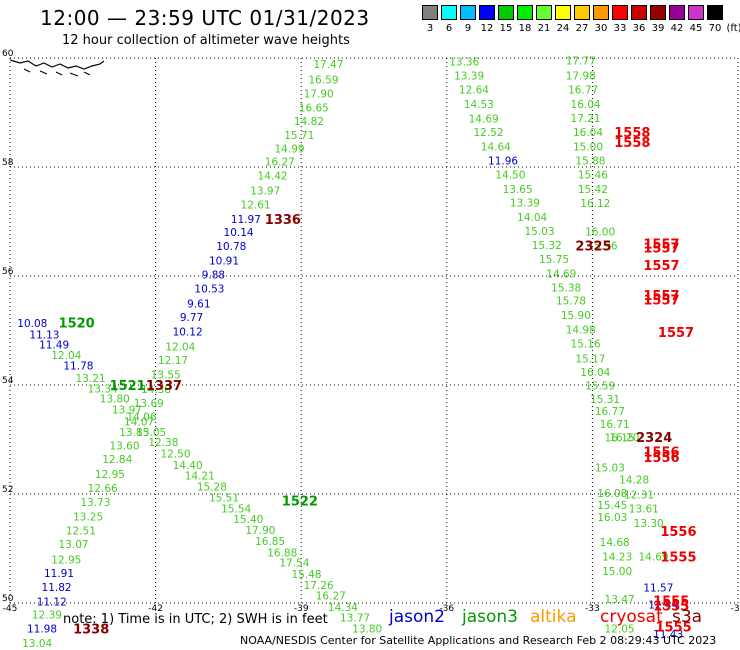 The height and width of the screenshot is (650, 740). I want to click on scale-label: (ft), so click(733, 28).